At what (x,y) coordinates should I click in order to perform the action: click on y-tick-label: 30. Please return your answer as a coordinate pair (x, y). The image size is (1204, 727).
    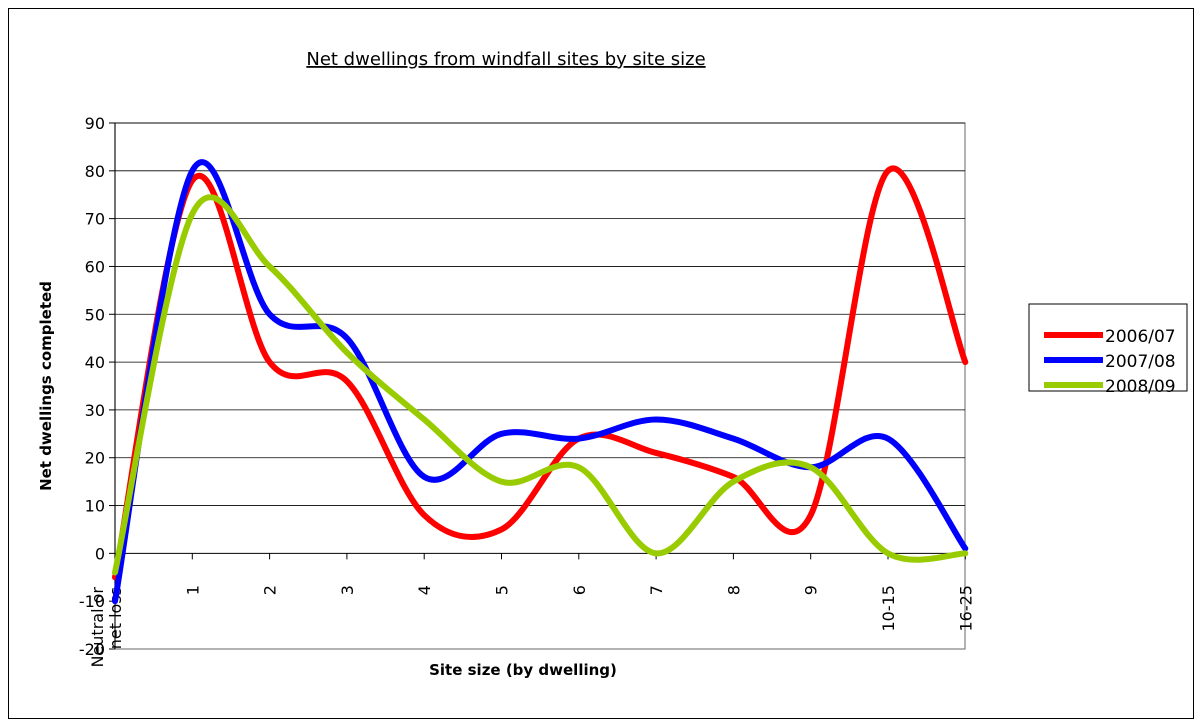
    Looking at the image, I should click on (95, 410).